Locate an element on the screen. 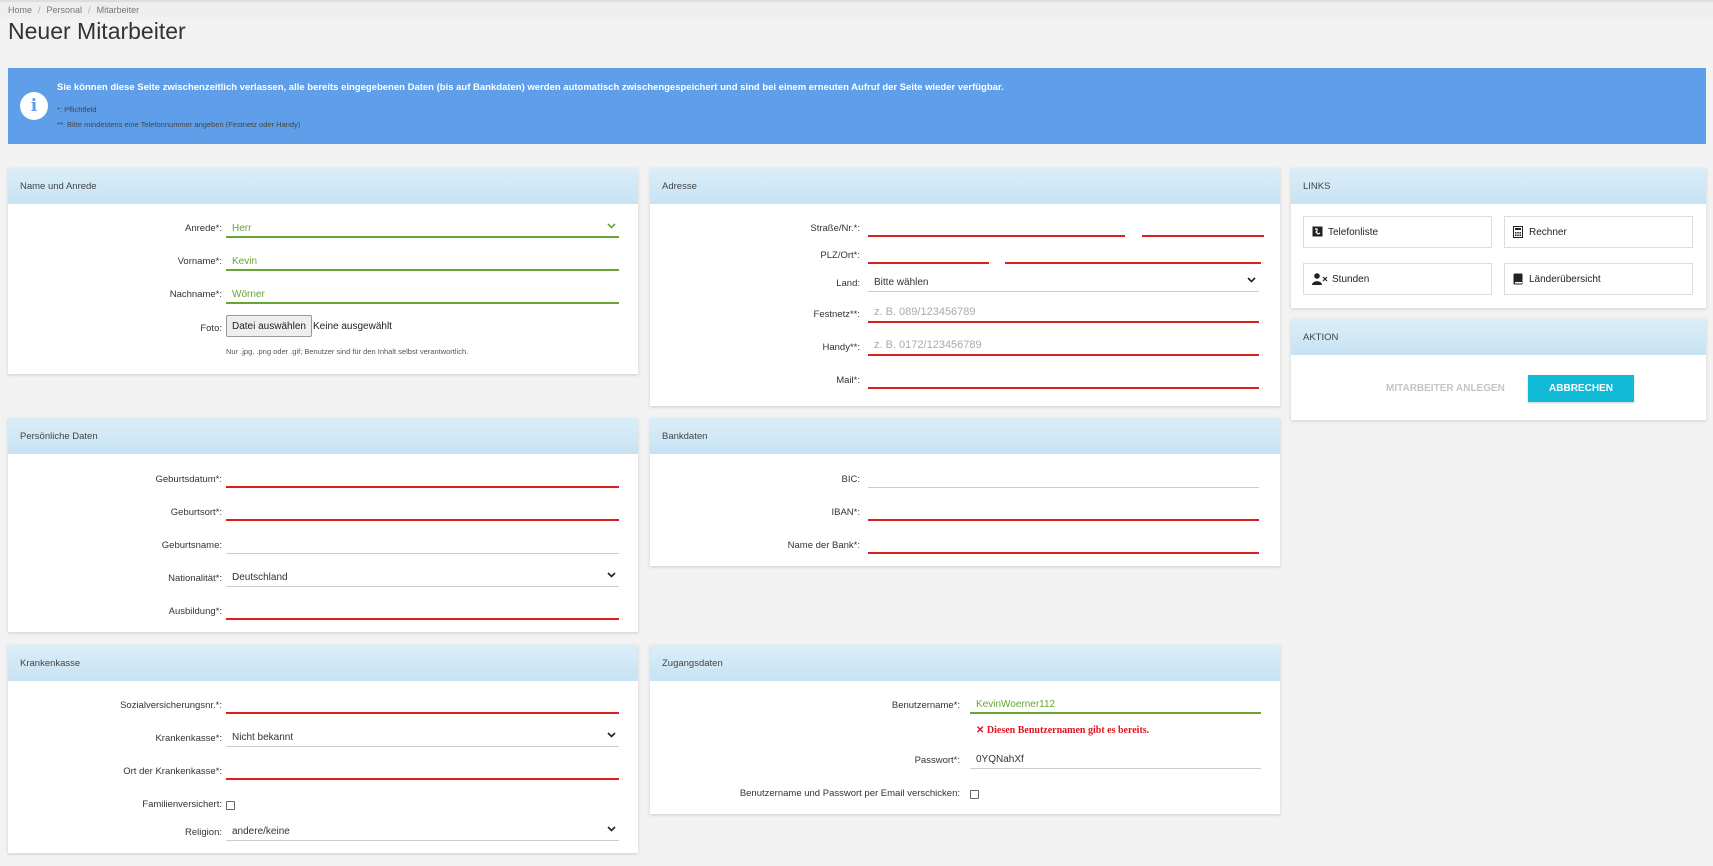 The height and width of the screenshot is (866, 1713). religion-value: andere/keine is located at coordinates (261, 831).